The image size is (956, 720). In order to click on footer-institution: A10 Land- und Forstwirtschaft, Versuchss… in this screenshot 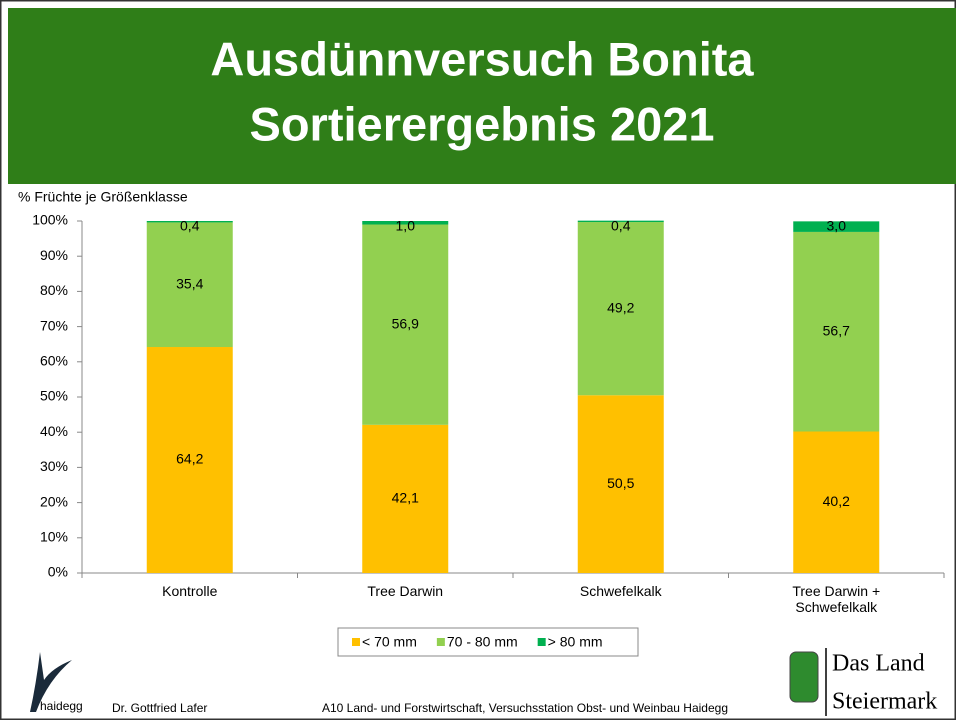, I will do `click(525, 708)`.